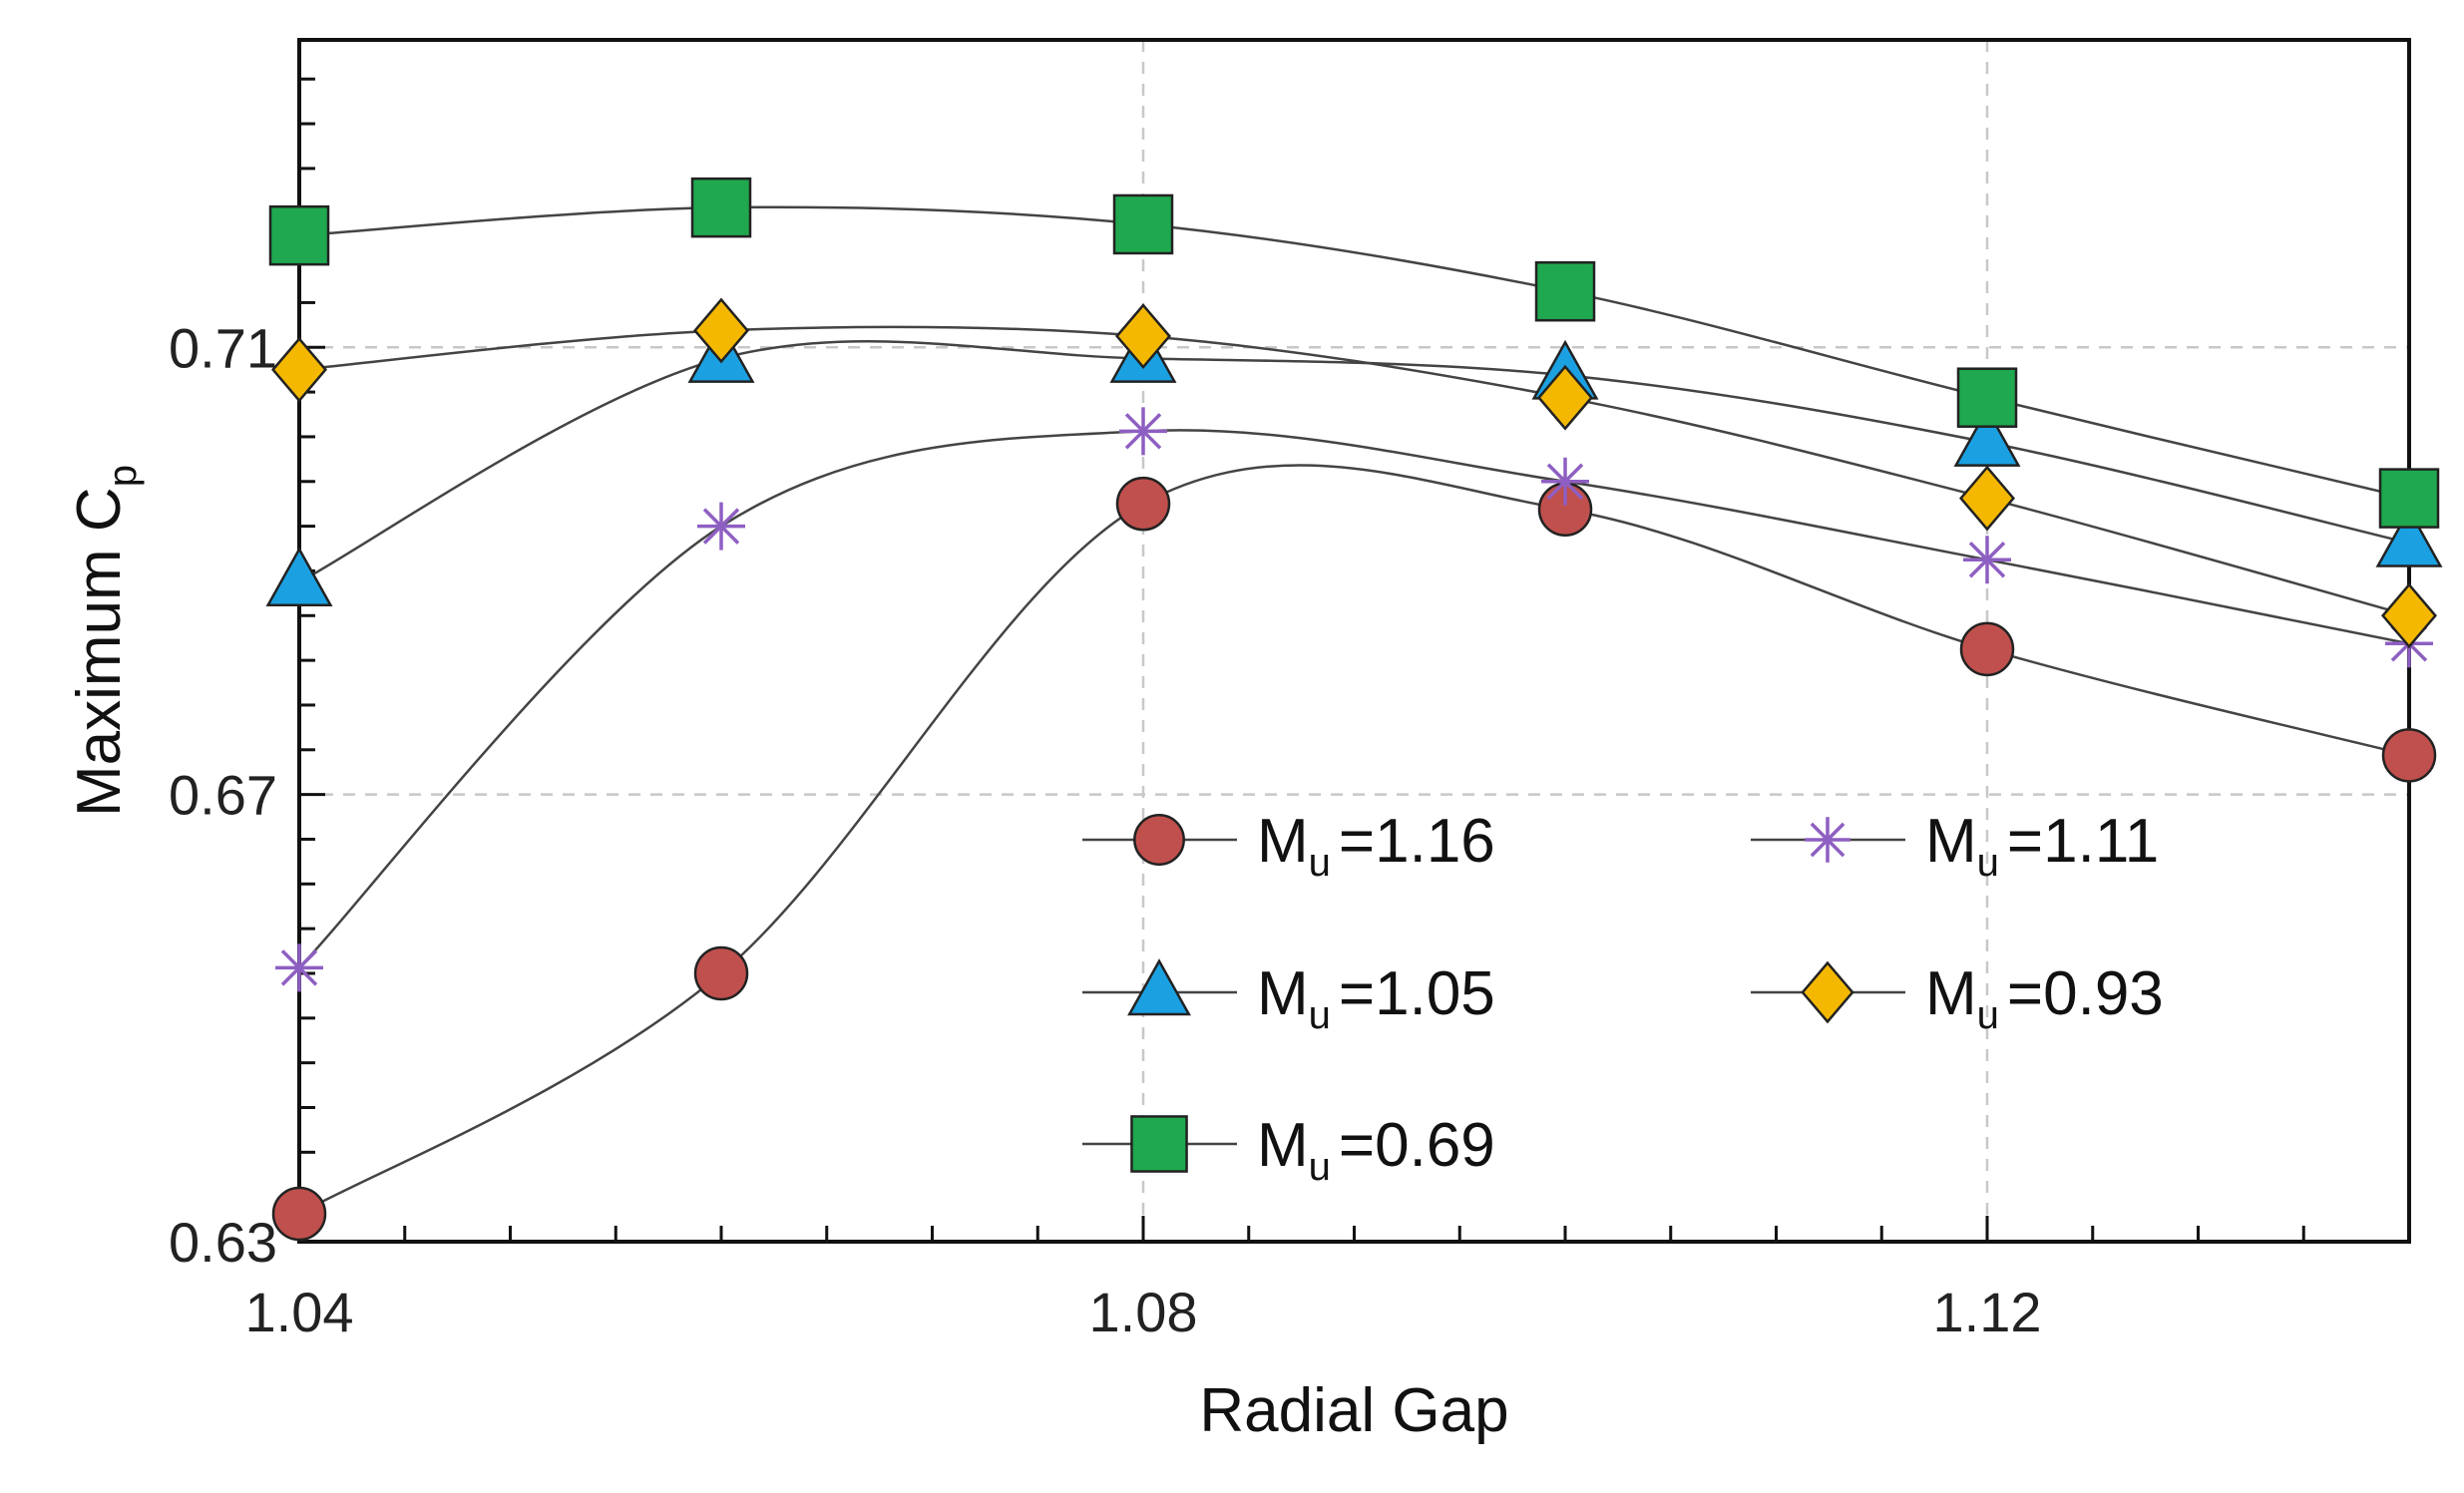 This screenshot has width=2464, height=1493. Describe the element at coordinates (223, 795) in the screenshot. I see `y-tick-label: 0.67` at that location.